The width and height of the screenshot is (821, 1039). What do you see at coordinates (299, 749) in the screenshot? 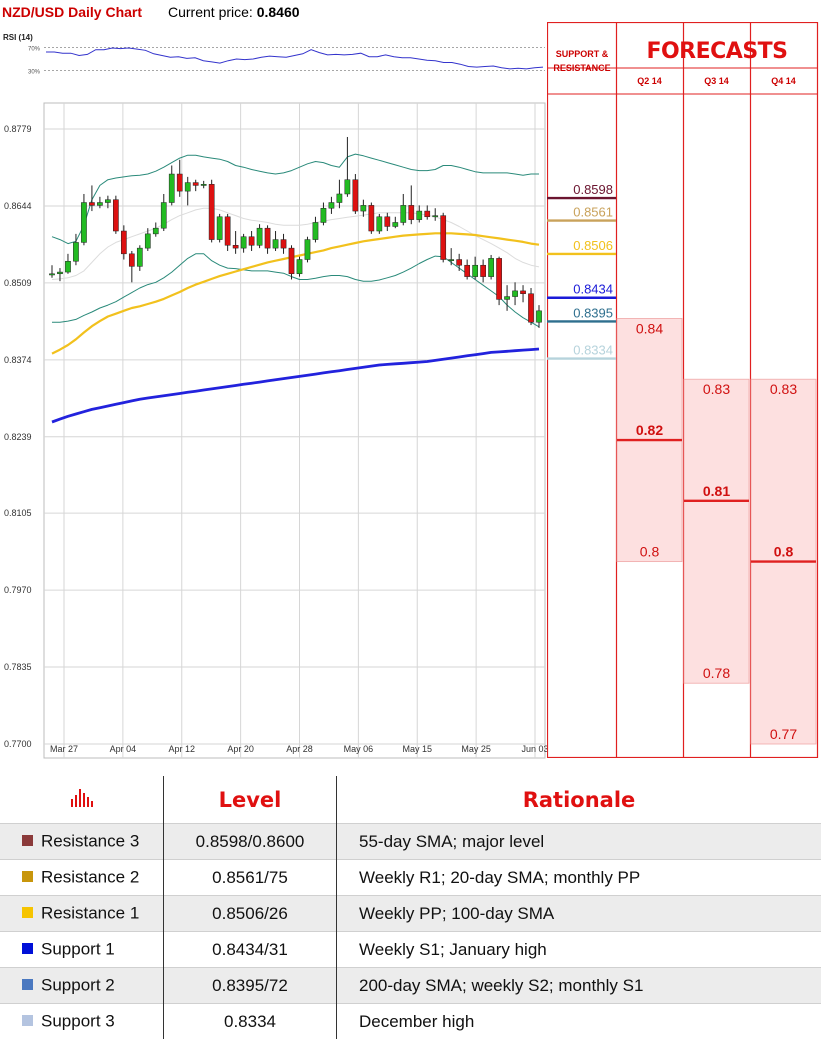
I see `x-tick-label: Apr 28` at bounding box center [299, 749].